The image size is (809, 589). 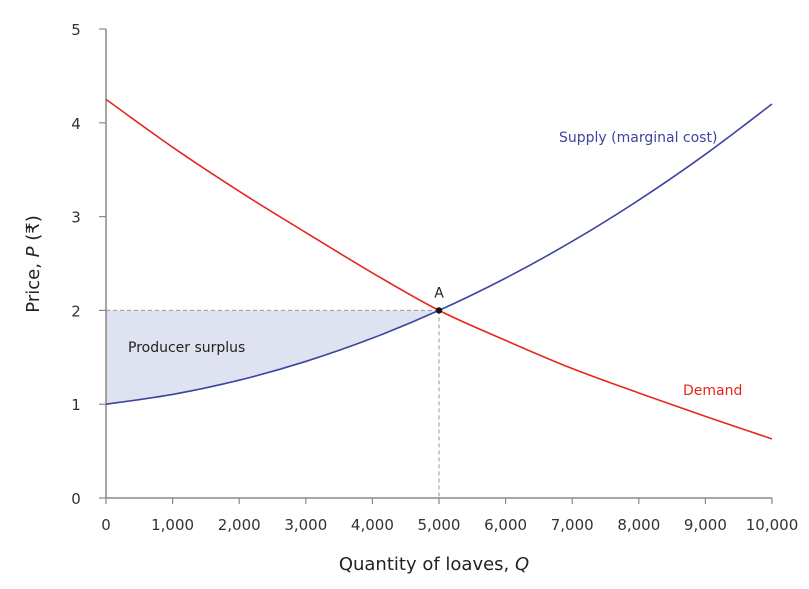 I want to click on supply-label: Supply (marginal cost), so click(x=638, y=138).